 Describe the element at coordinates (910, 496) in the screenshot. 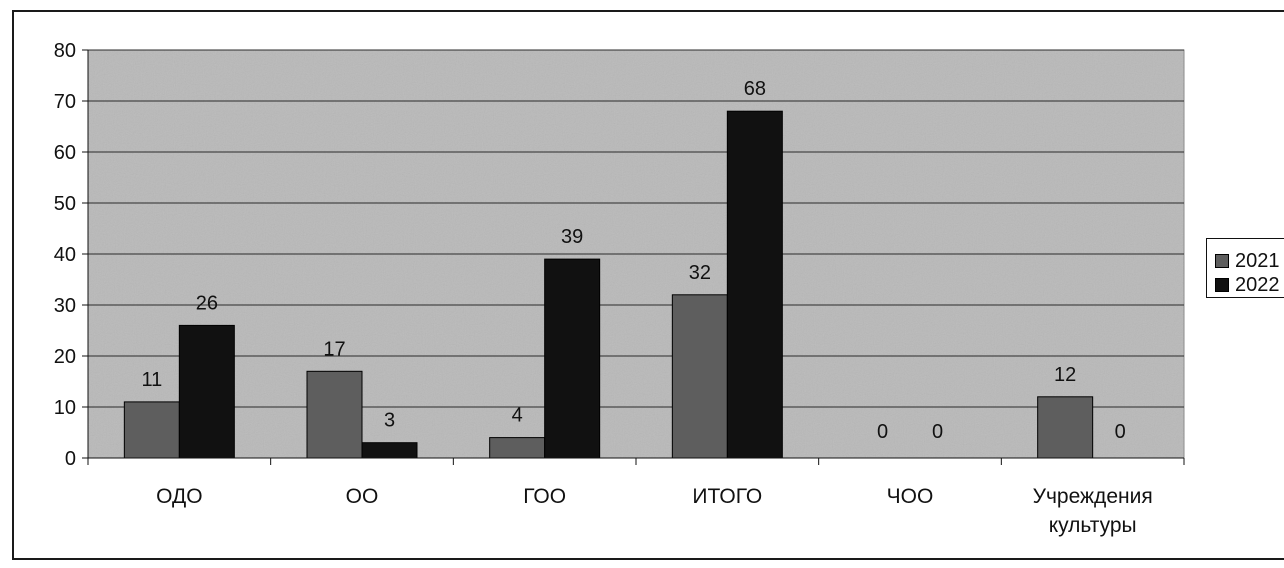

I see `x-tick-label: ЧОО` at that location.